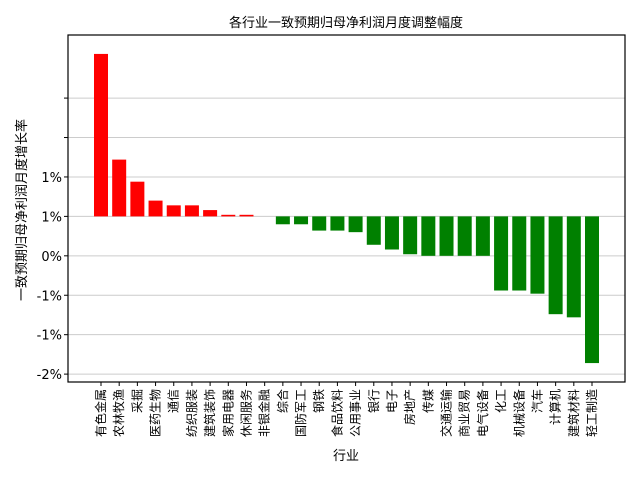  I want to click on x-tick-label: 建筑装饰, so click(209, 413).